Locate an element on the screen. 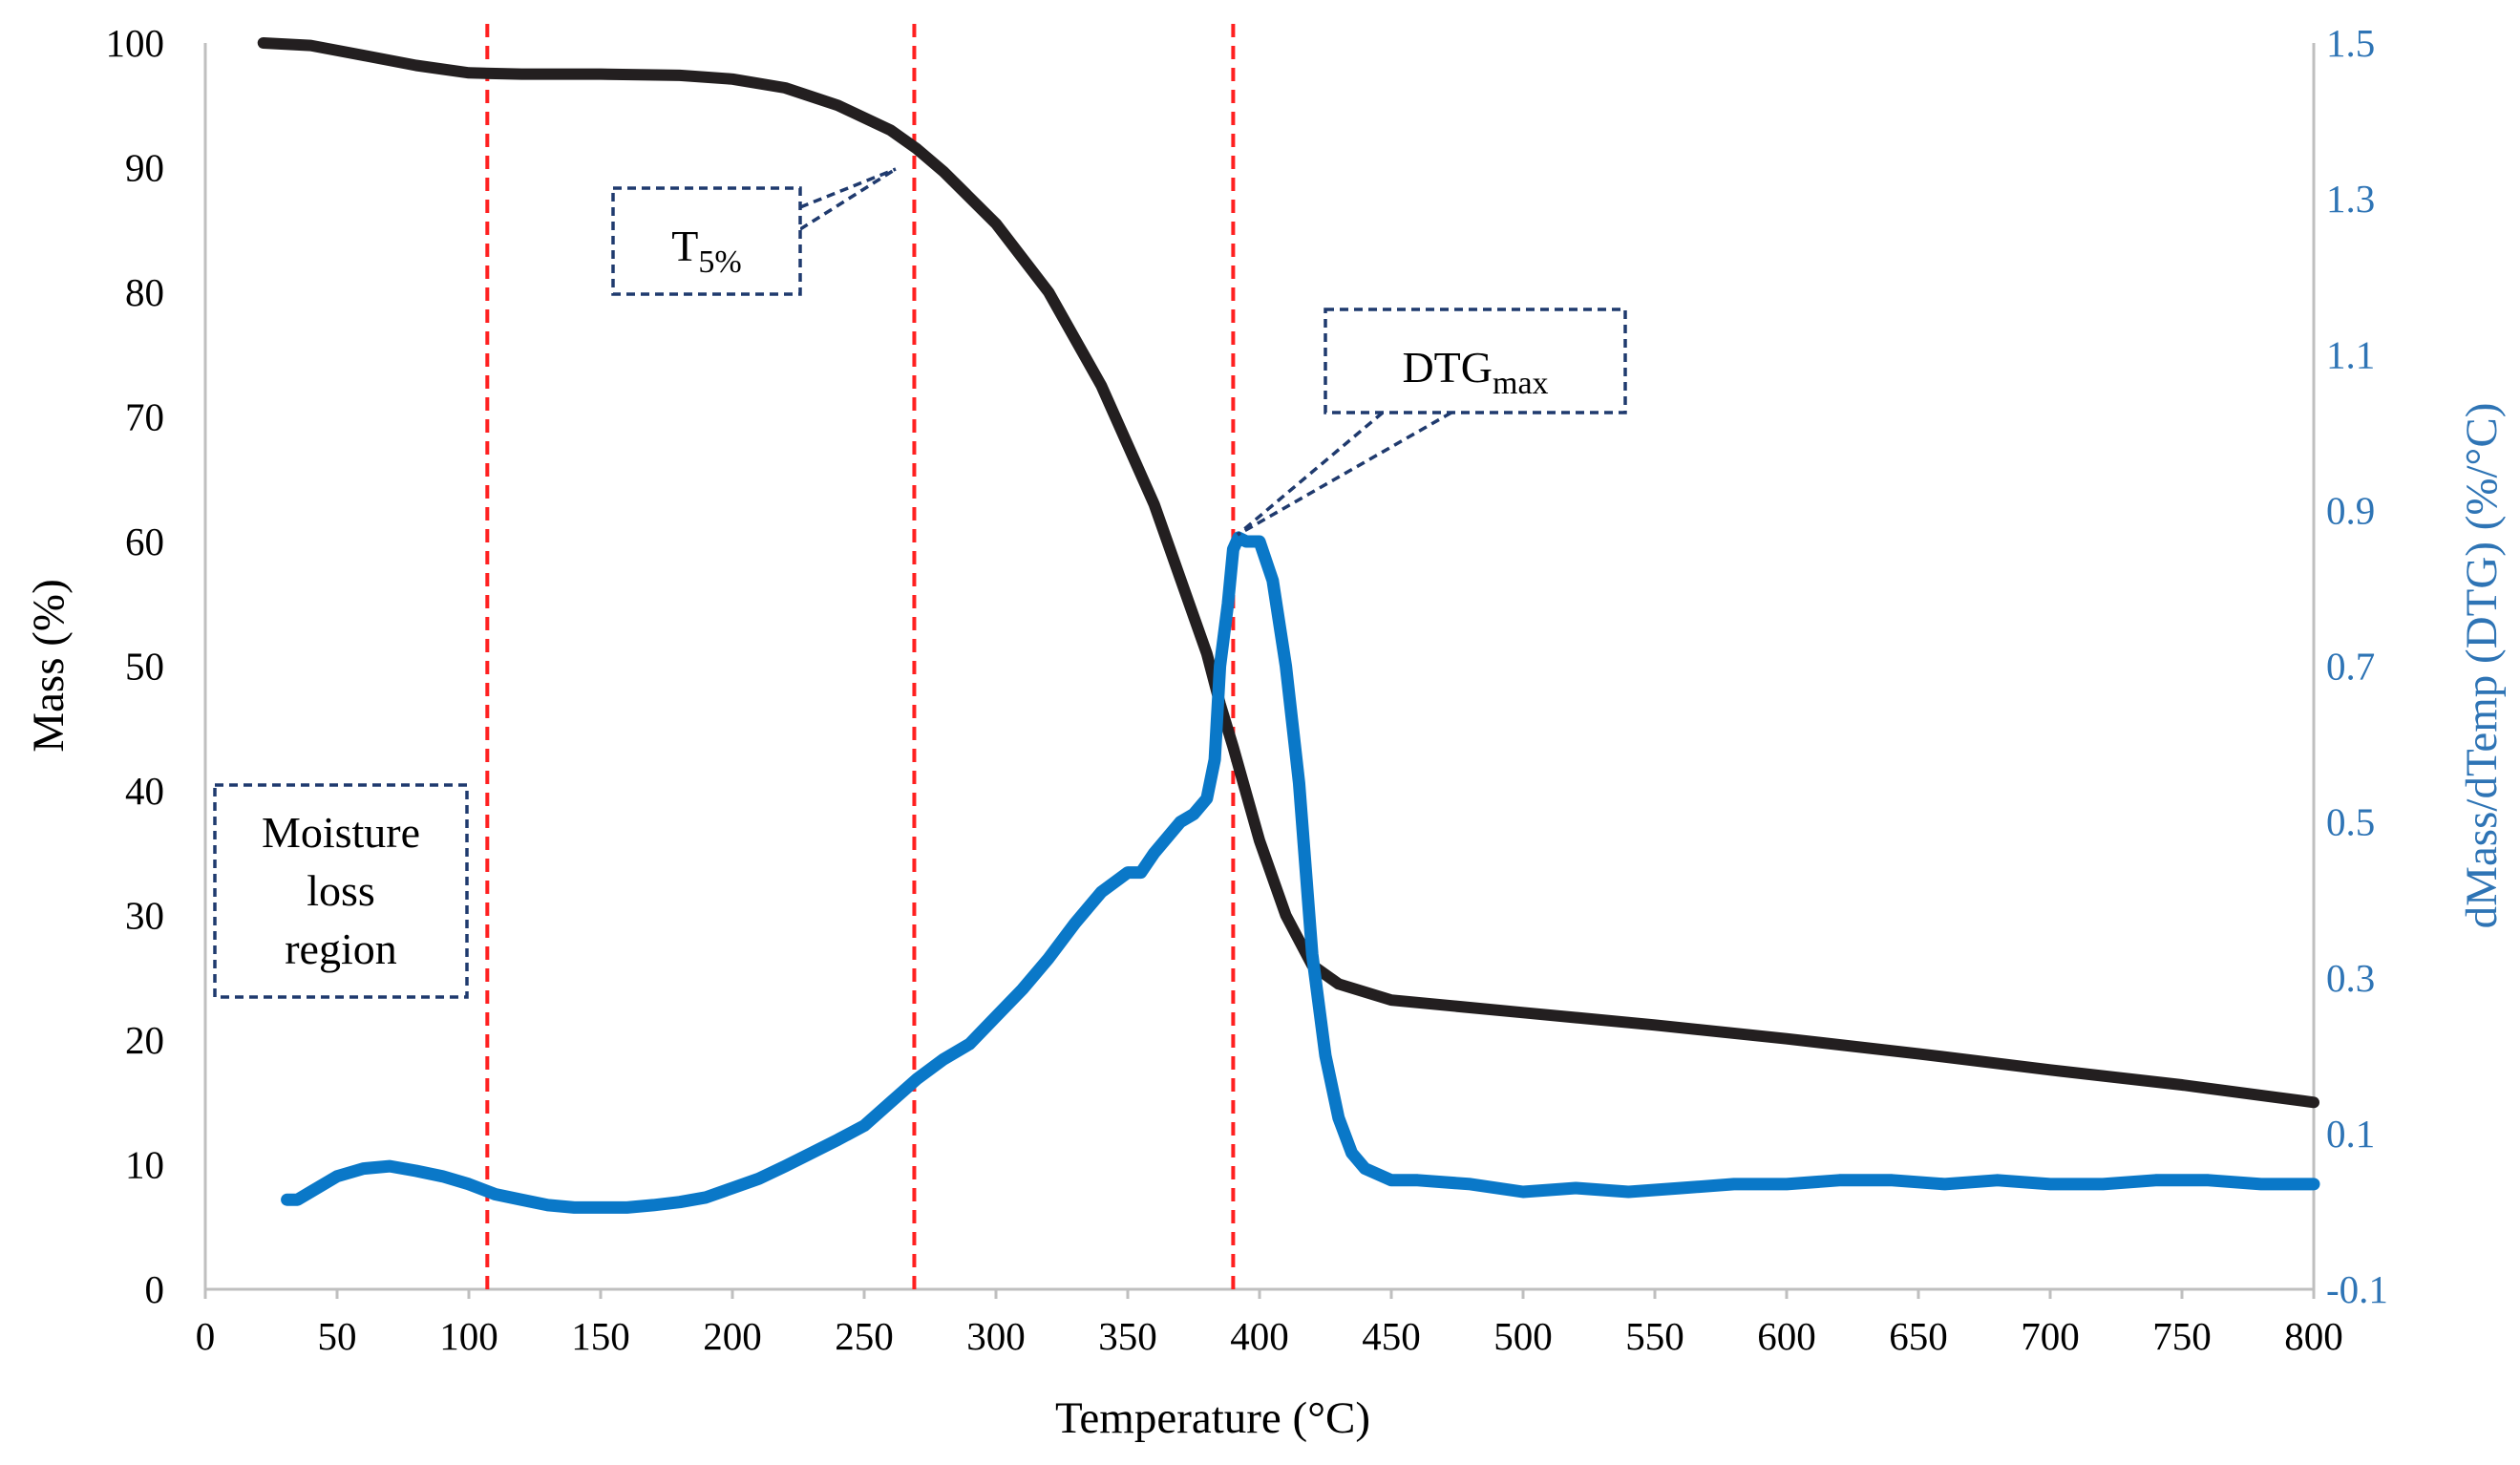 The width and height of the screenshot is (2520, 1465). annotation-dtgmax-main: DTG is located at coordinates (1447, 367).